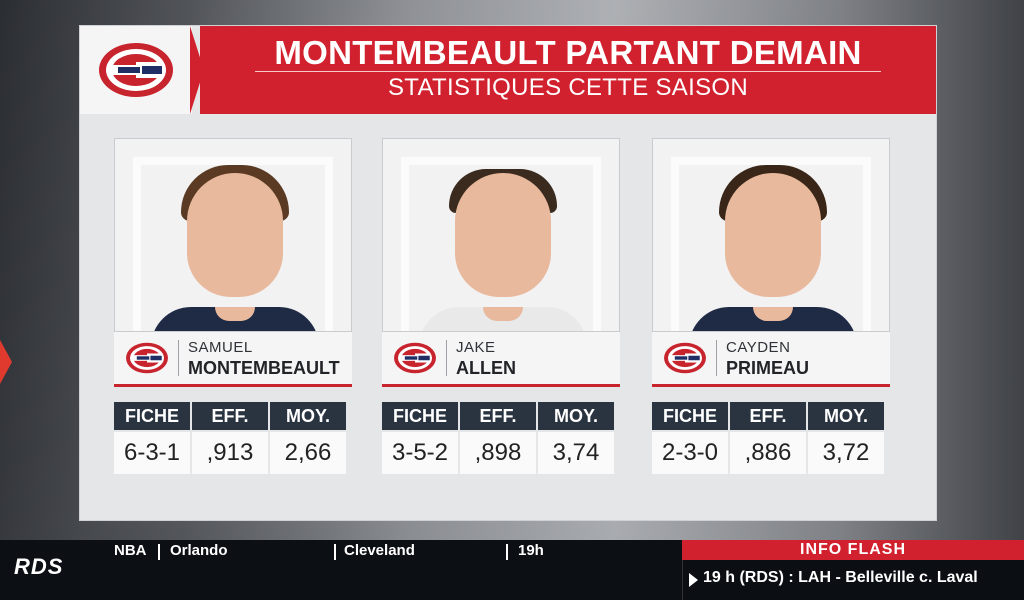 The width and height of the screenshot is (1024, 600). I want to click on stat-fiche: 6-3-1, so click(152, 452).